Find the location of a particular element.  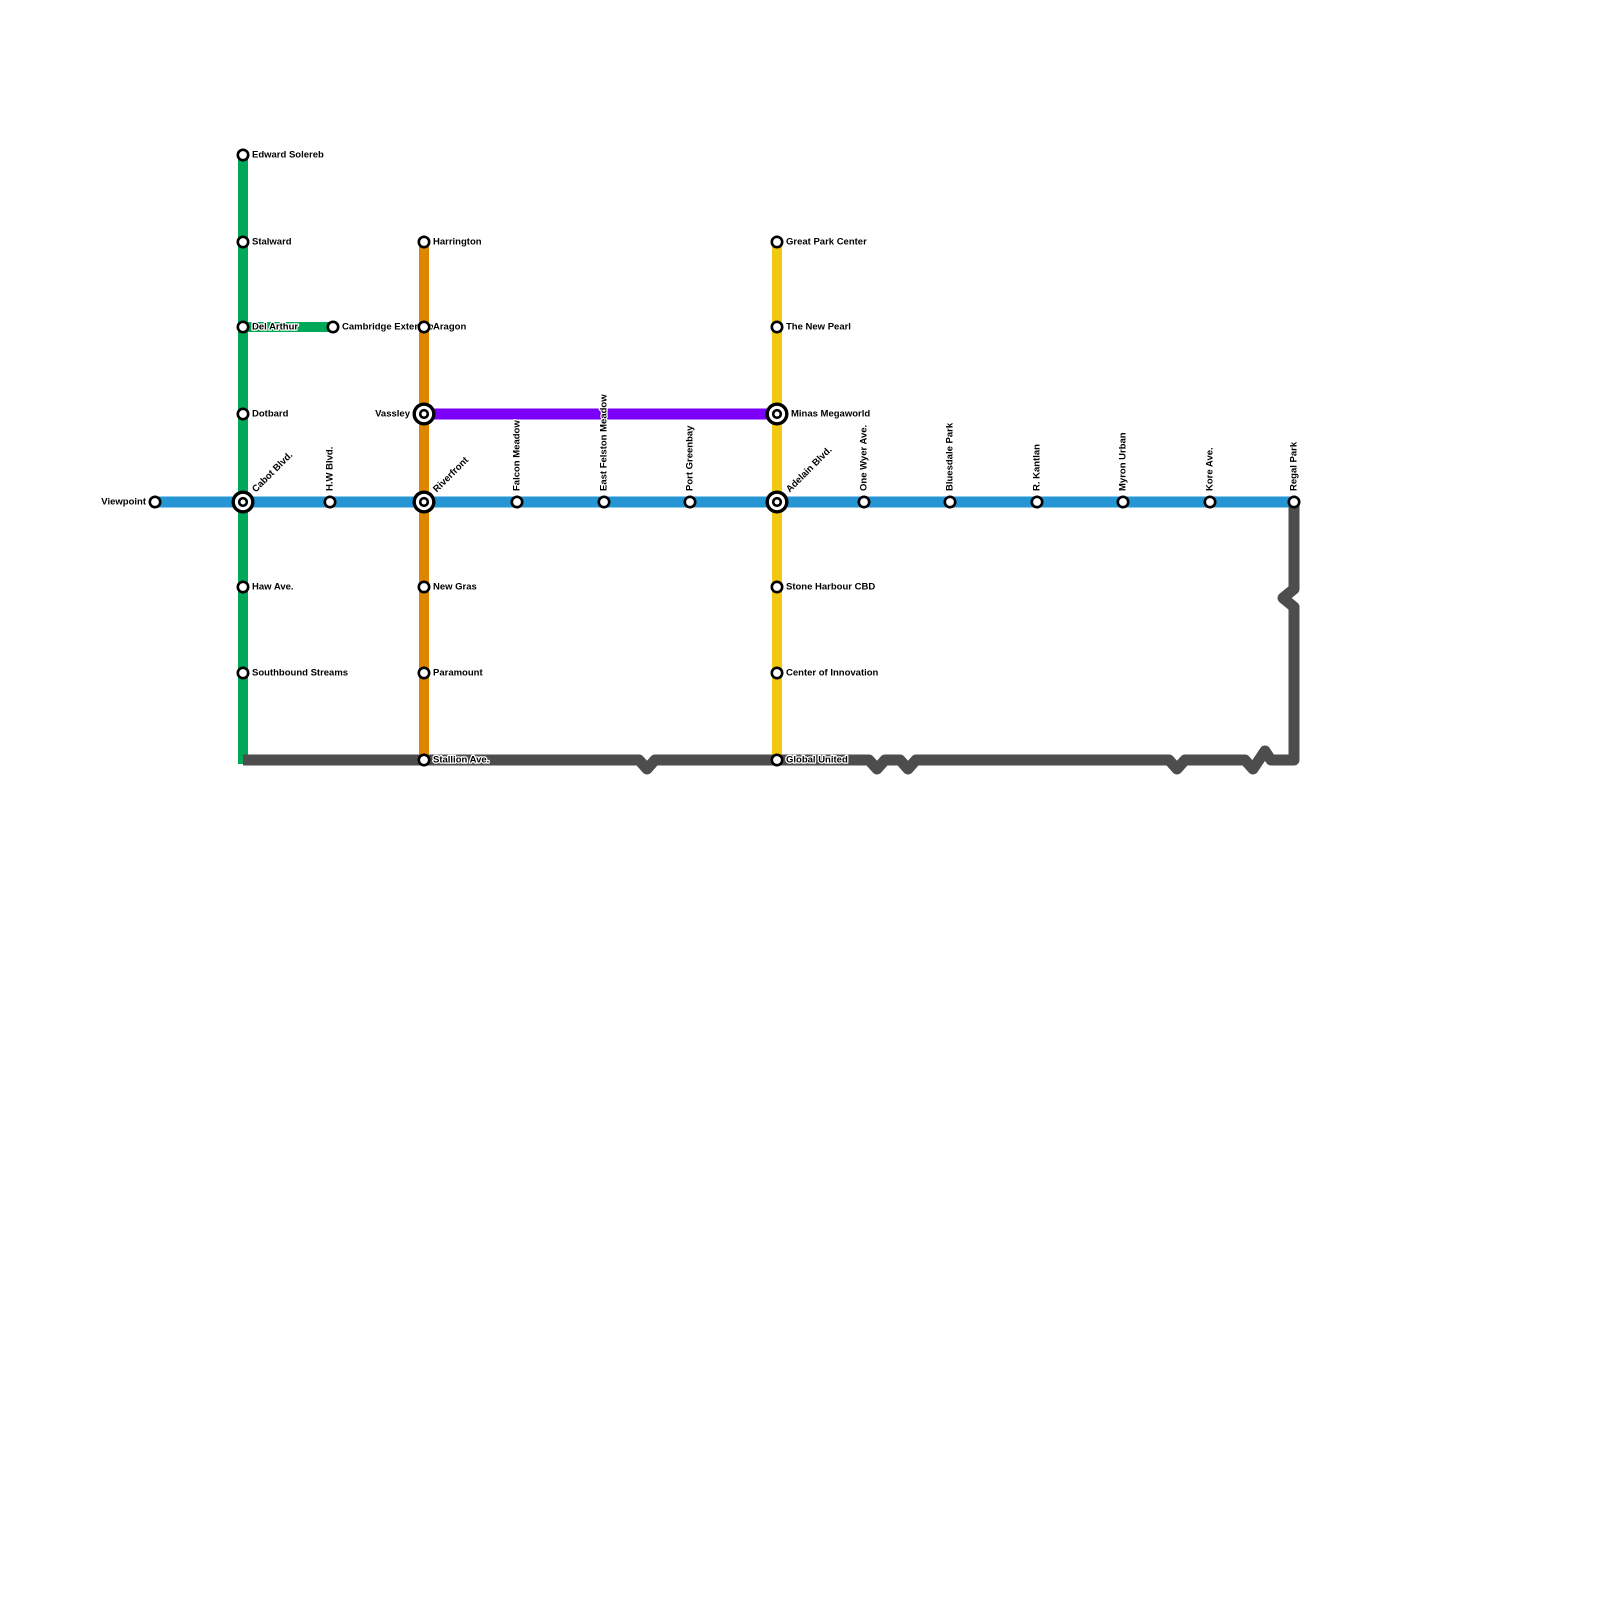

station-viewpoint: Viewpoint is located at coordinates (131, 502).